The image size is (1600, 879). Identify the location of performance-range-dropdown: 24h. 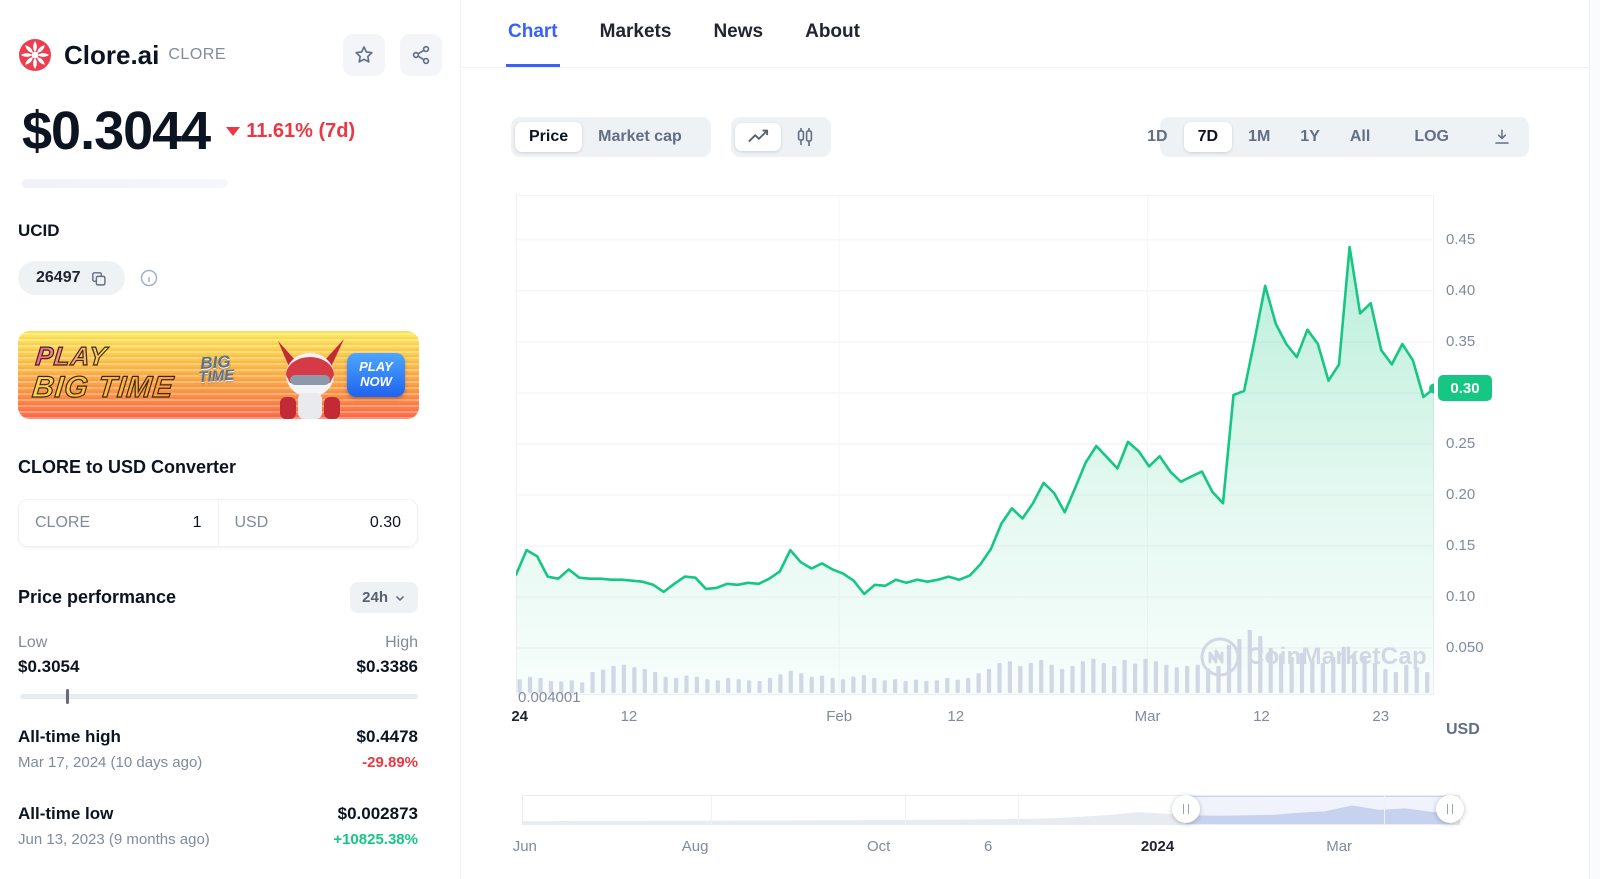
(384, 597).